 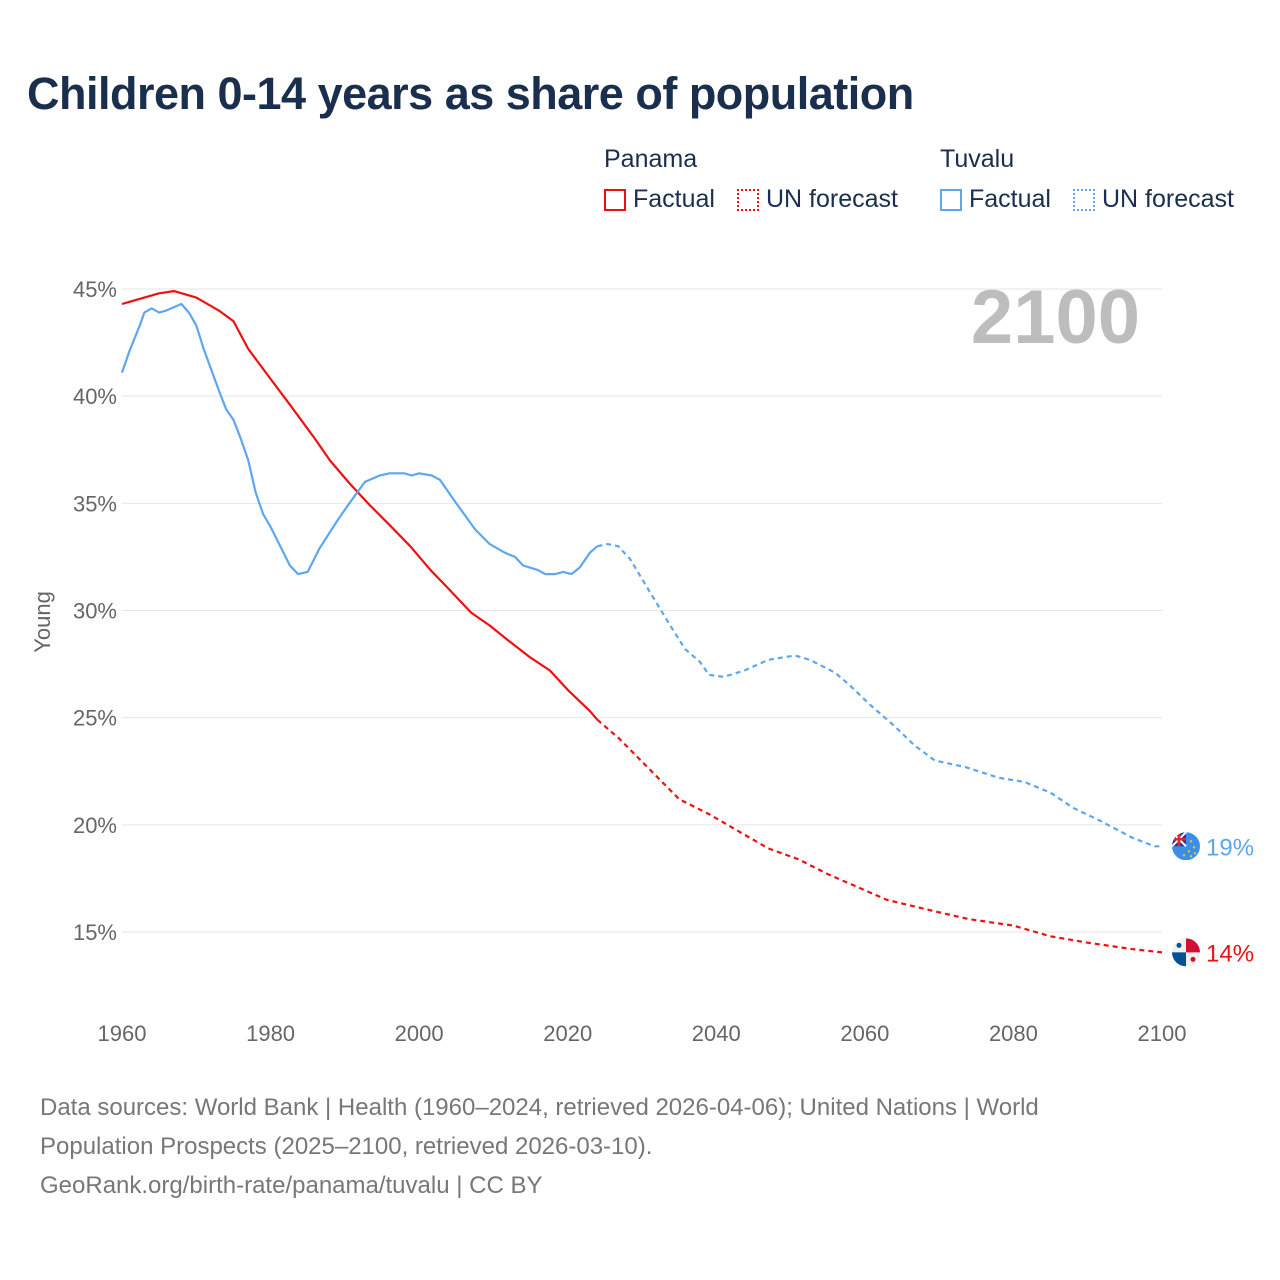 I want to click on legend-country-tuvalu: Tuvalu, so click(x=977, y=159).